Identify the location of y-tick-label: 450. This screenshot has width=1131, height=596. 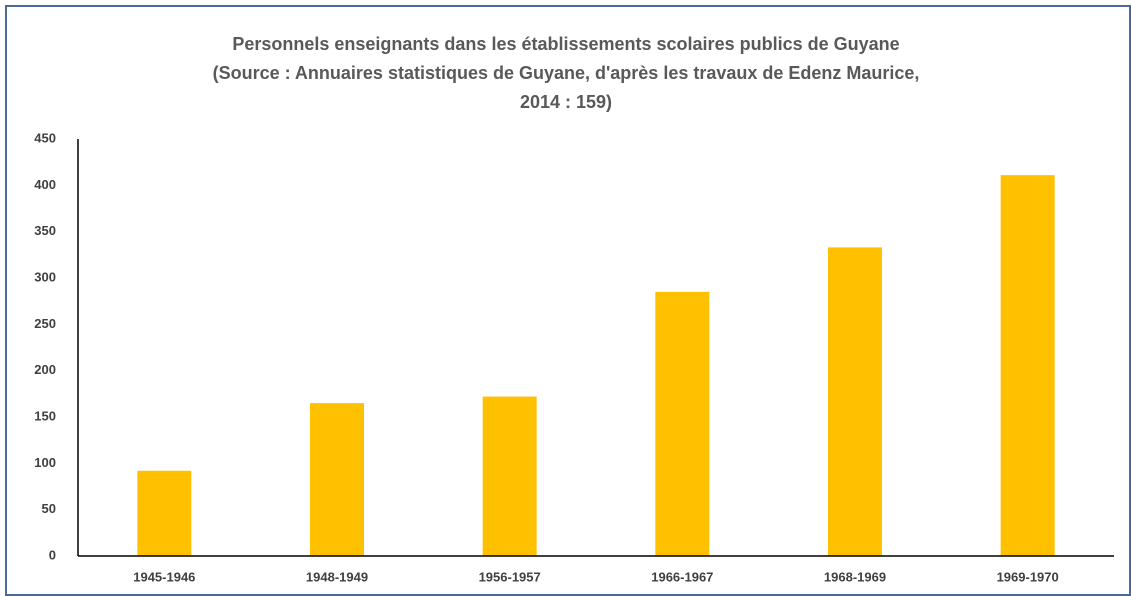
(45, 137).